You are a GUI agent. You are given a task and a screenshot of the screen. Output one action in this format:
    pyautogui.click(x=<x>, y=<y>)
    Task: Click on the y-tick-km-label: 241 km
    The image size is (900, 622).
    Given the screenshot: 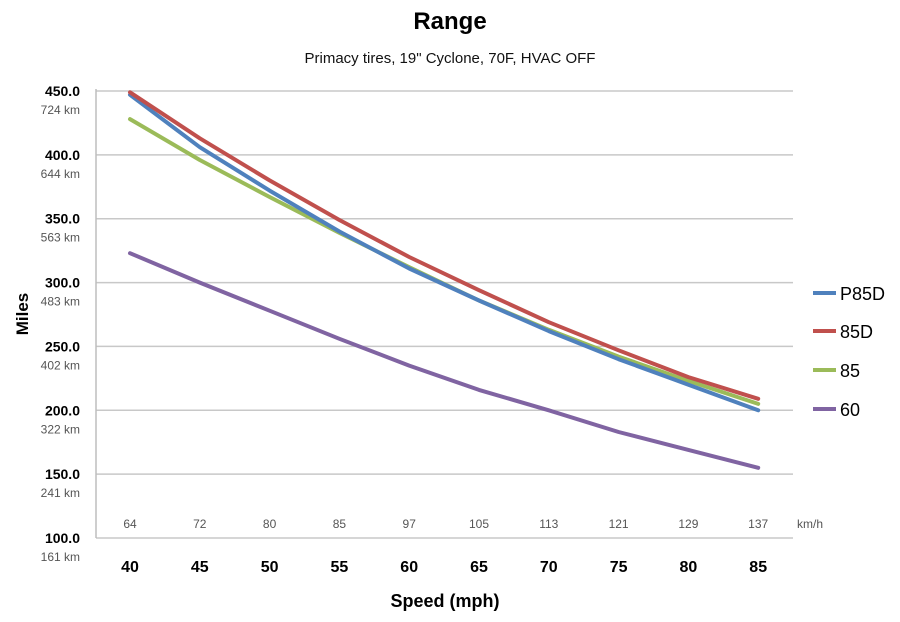 What is the action you would take?
    pyautogui.click(x=60, y=493)
    